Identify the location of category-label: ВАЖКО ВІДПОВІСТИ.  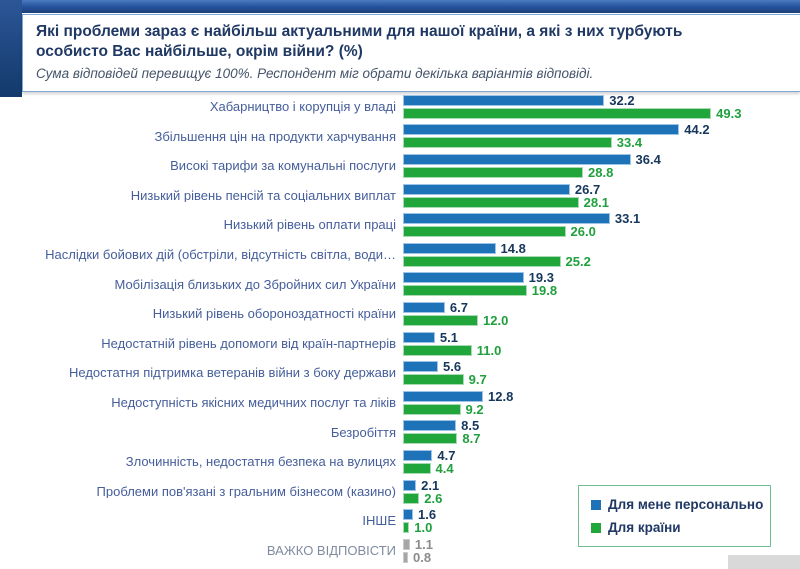
(331, 550).